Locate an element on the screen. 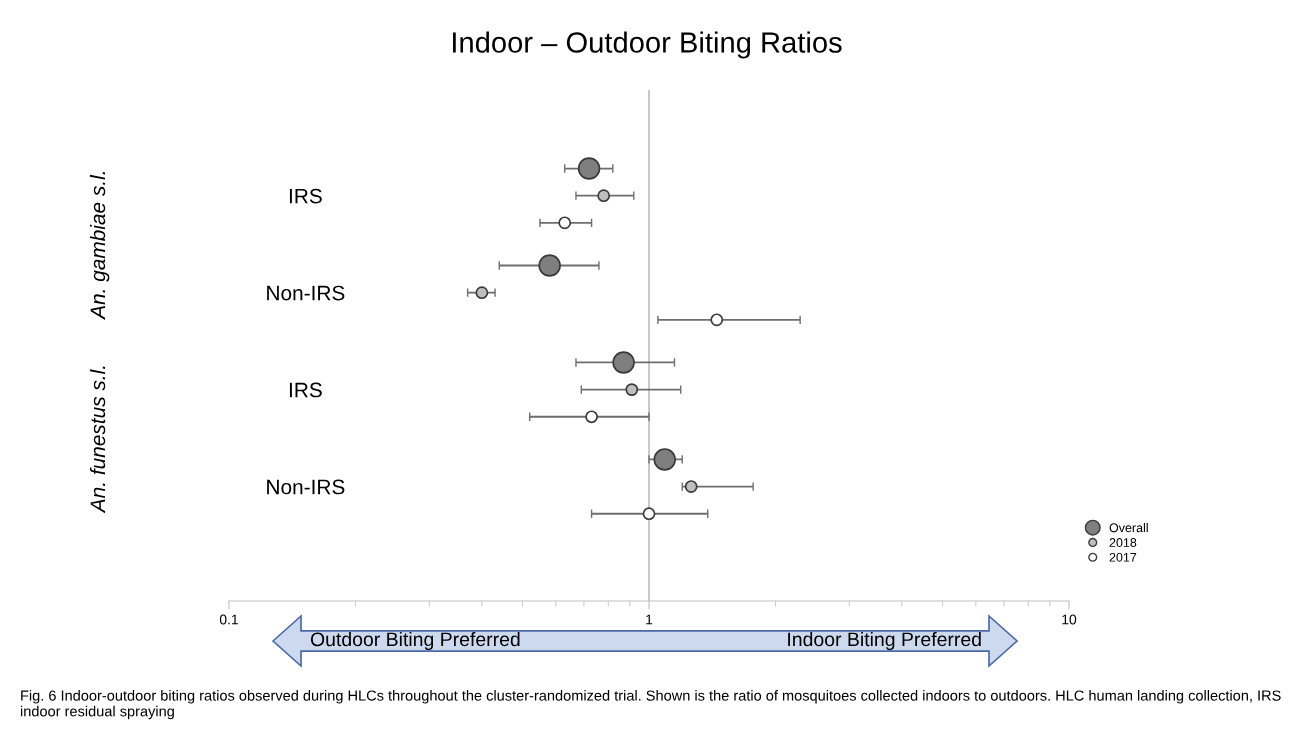 This screenshot has width=1293, height=738. x-tick-label: 1 is located at coordinates (649, 619).